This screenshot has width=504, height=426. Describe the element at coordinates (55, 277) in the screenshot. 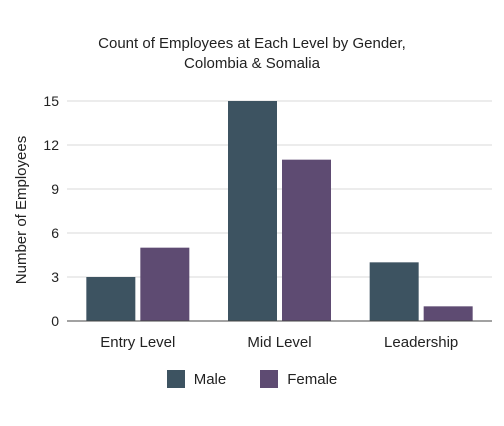

I see `y-tick-label-3: 3` at that location.